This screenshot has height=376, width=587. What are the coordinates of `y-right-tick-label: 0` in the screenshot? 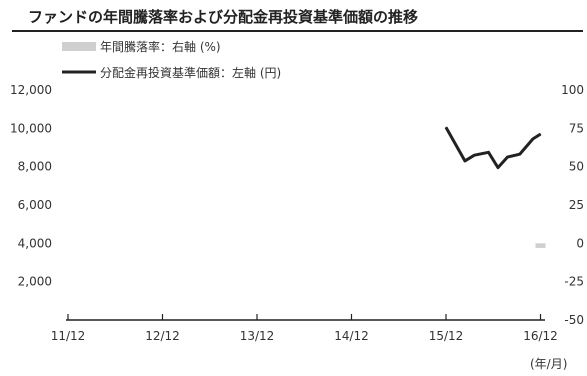 It's located at (580, 243).